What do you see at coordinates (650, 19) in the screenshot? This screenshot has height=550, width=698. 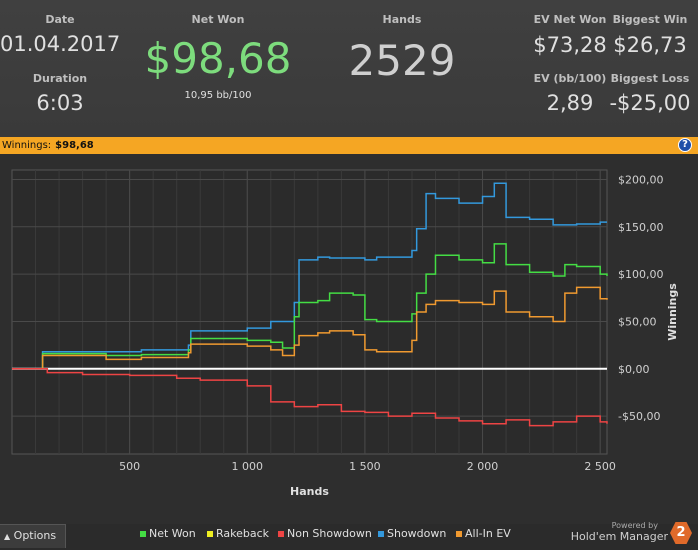 I see `biggest-win-label: Biggest Win` at bounding box center [650, 19].